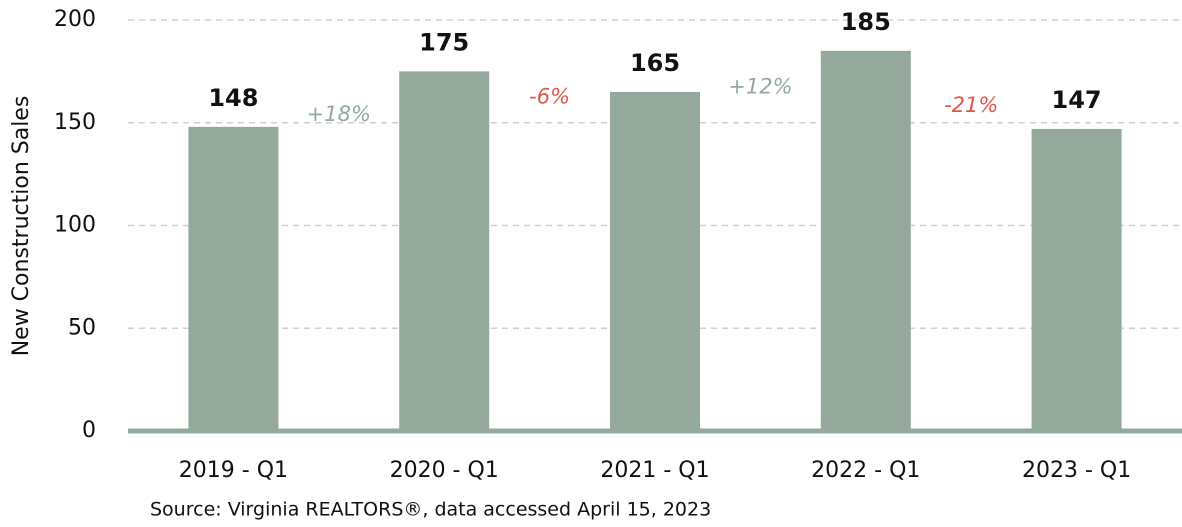 This screenshot has height=527, width=1182. Describe the element at coordinates (971, 105) in the screenshot. I see `change-annotation: -21%` at that location.